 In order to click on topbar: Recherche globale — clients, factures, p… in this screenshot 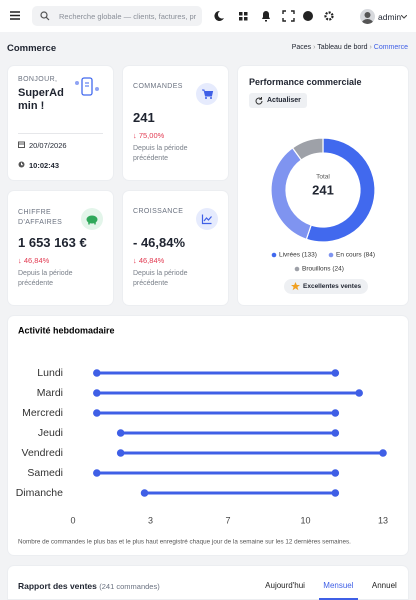, I will do `click(208, 16)`.